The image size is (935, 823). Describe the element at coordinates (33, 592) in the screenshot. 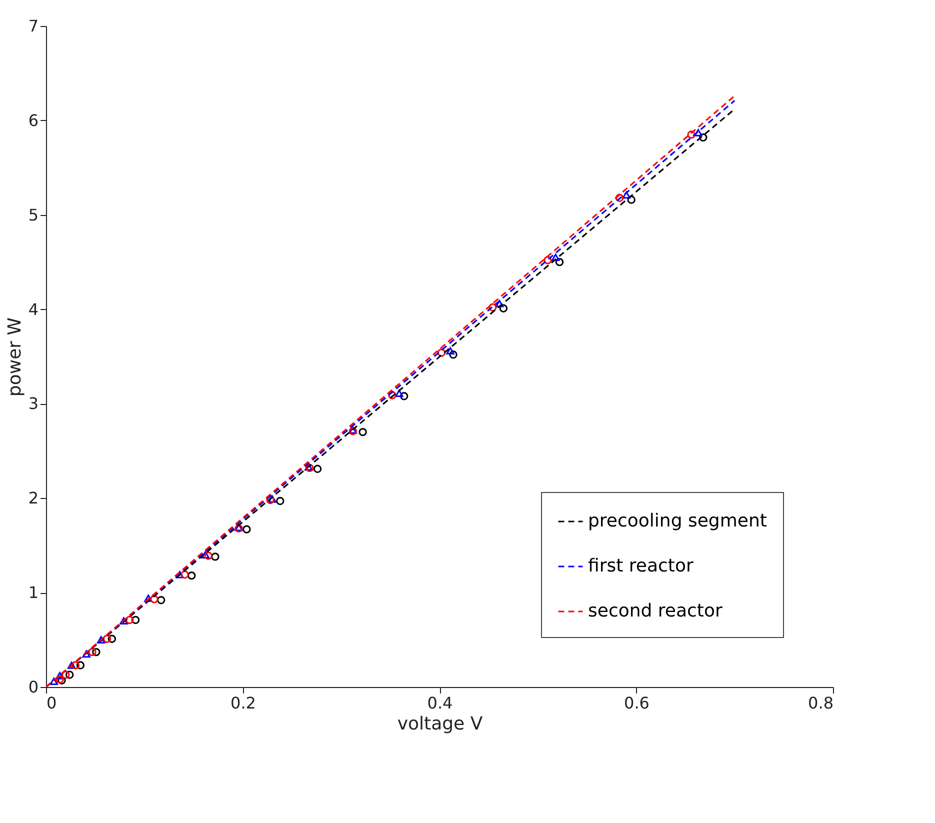

I see `y-tick-label: 1` at that location.